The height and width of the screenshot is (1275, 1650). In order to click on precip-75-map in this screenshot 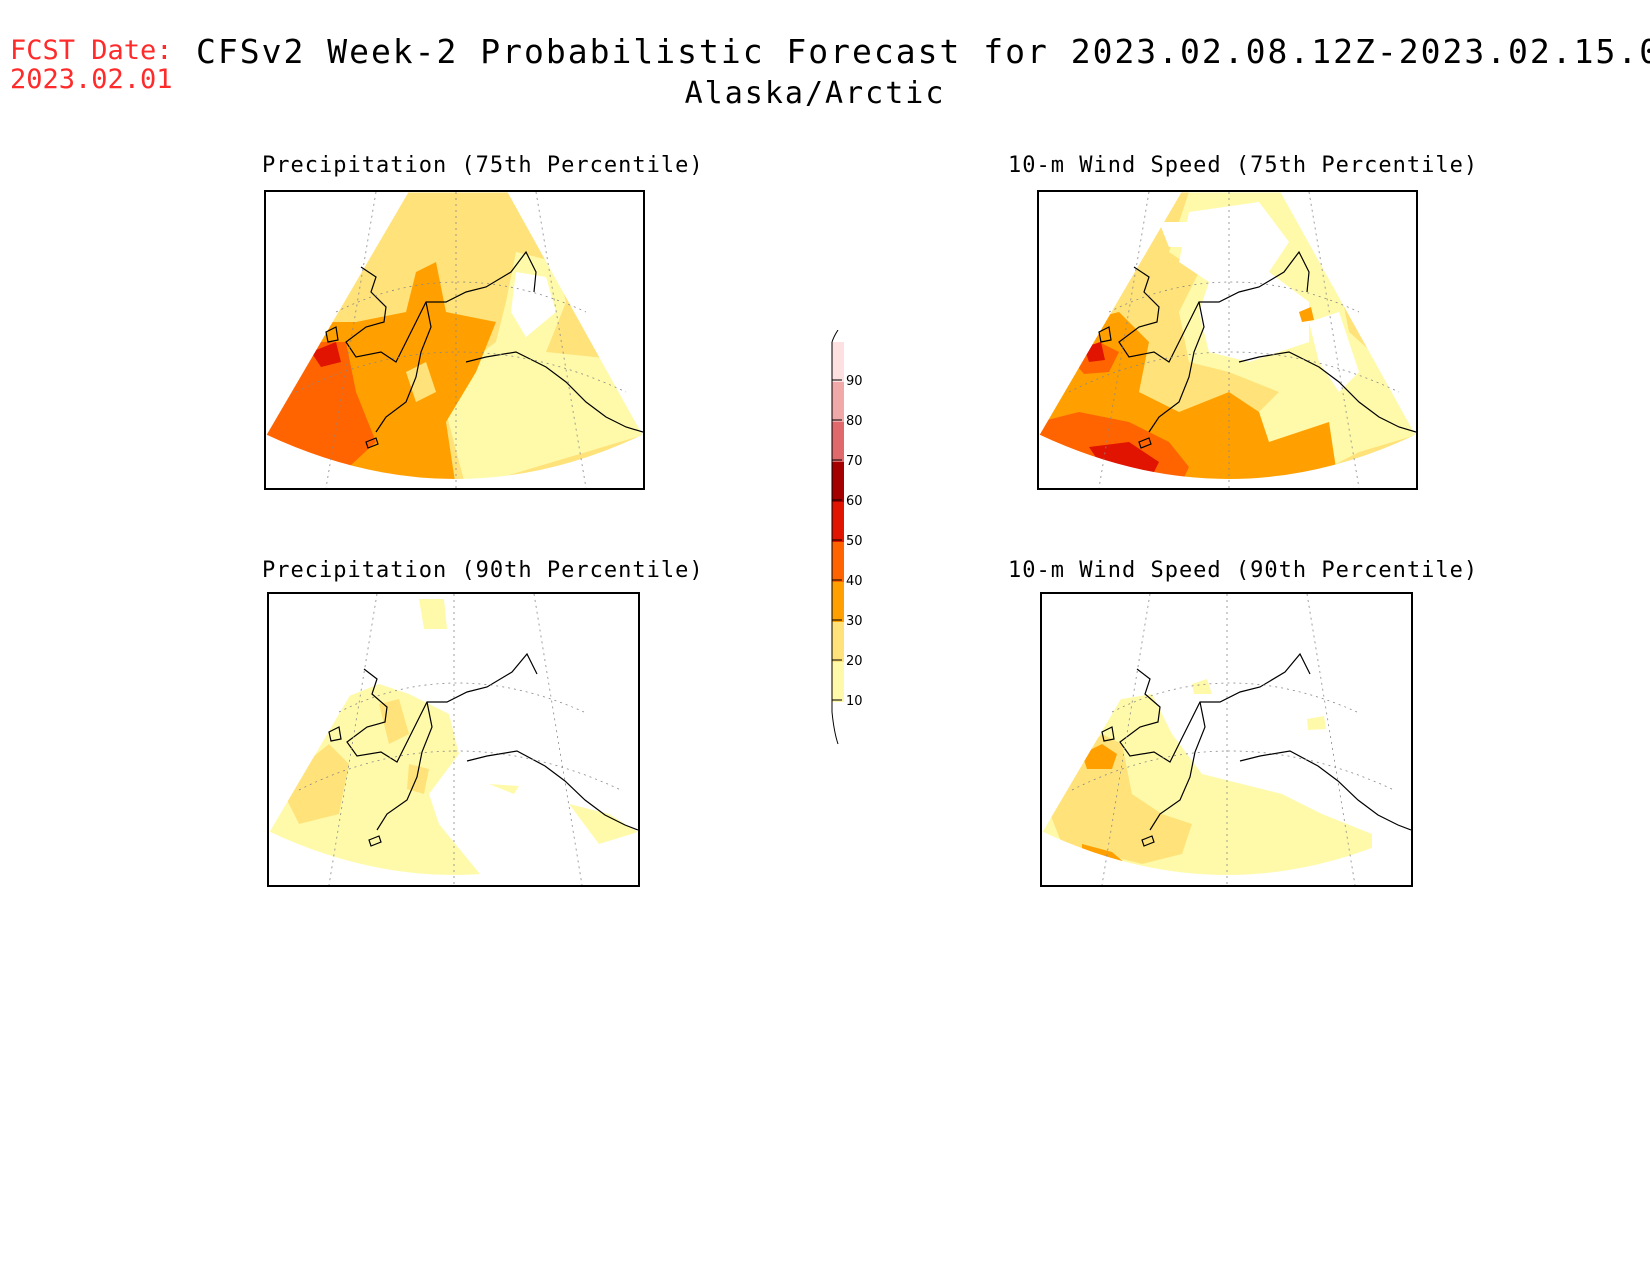, I will do `click(454, 340)`.